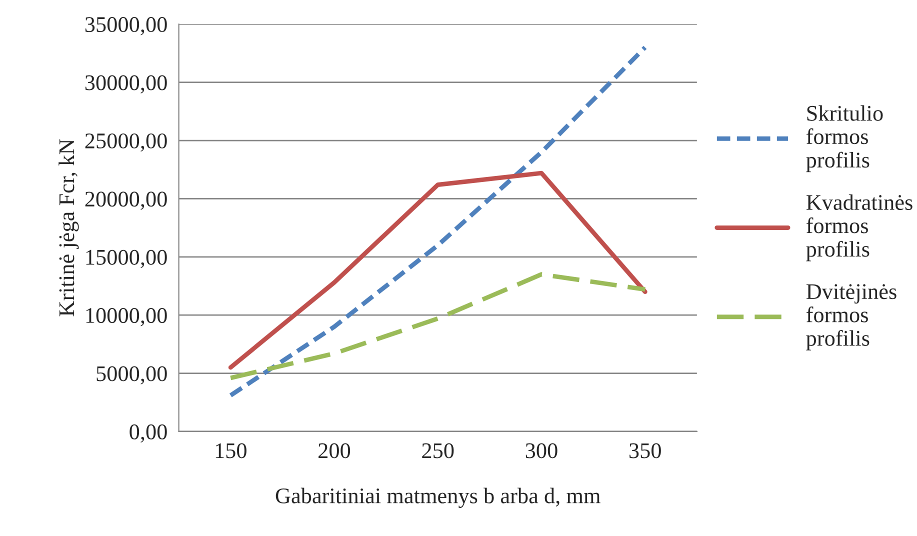  Describe the element at coordinates (126, 26) in the screenshot. I see `y-tick-label: 35000,00` at that location.